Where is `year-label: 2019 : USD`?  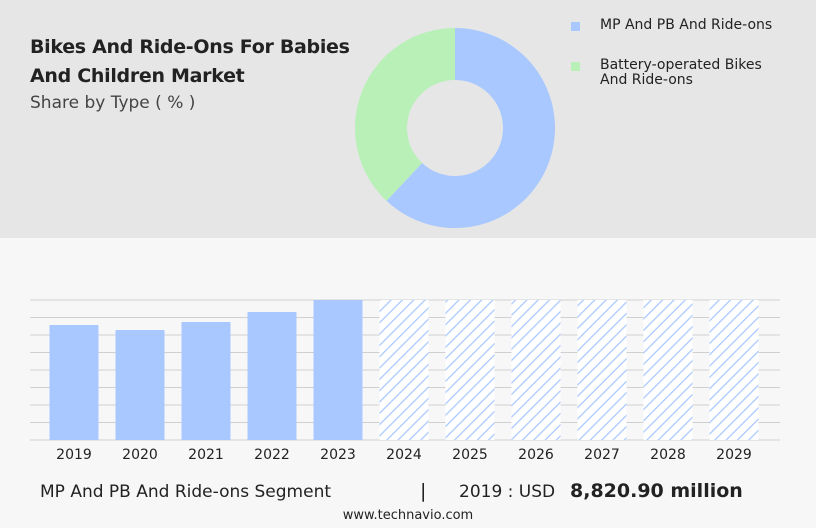
year-label: 2019 : USD is located at coordinates (507, 492).